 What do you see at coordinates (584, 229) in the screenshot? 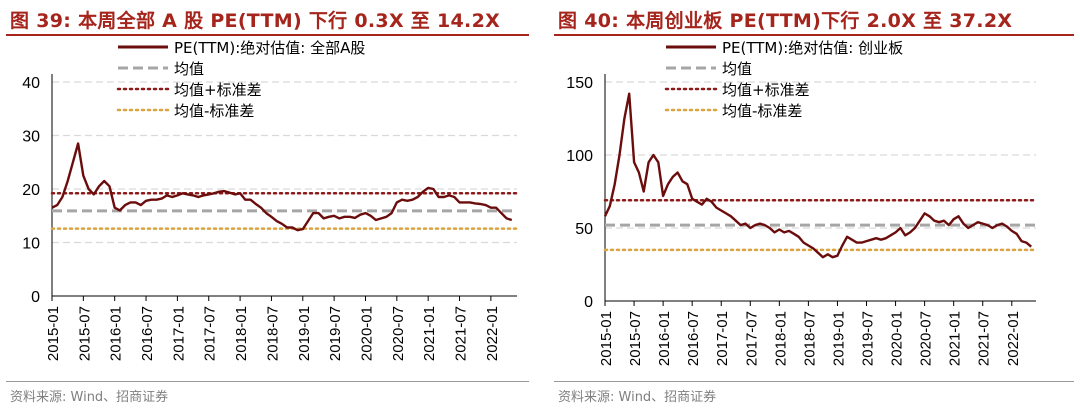
I see `y-tick-label: 50` at bounding box center [584, 229].